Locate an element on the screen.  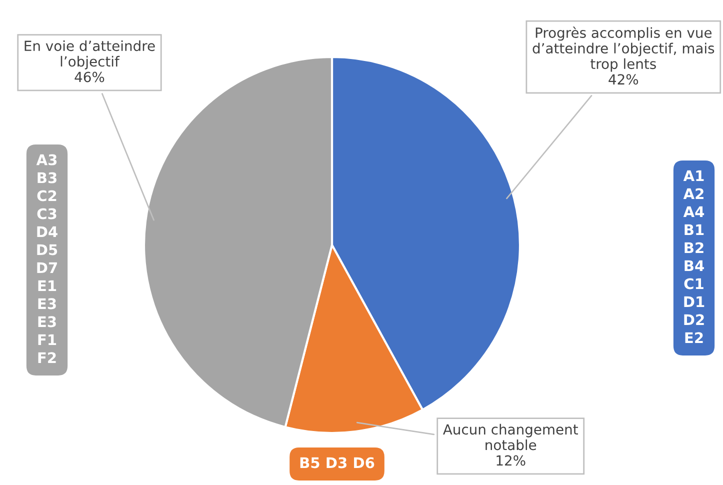
data-label: 12% is located at coordinates (511, 460).